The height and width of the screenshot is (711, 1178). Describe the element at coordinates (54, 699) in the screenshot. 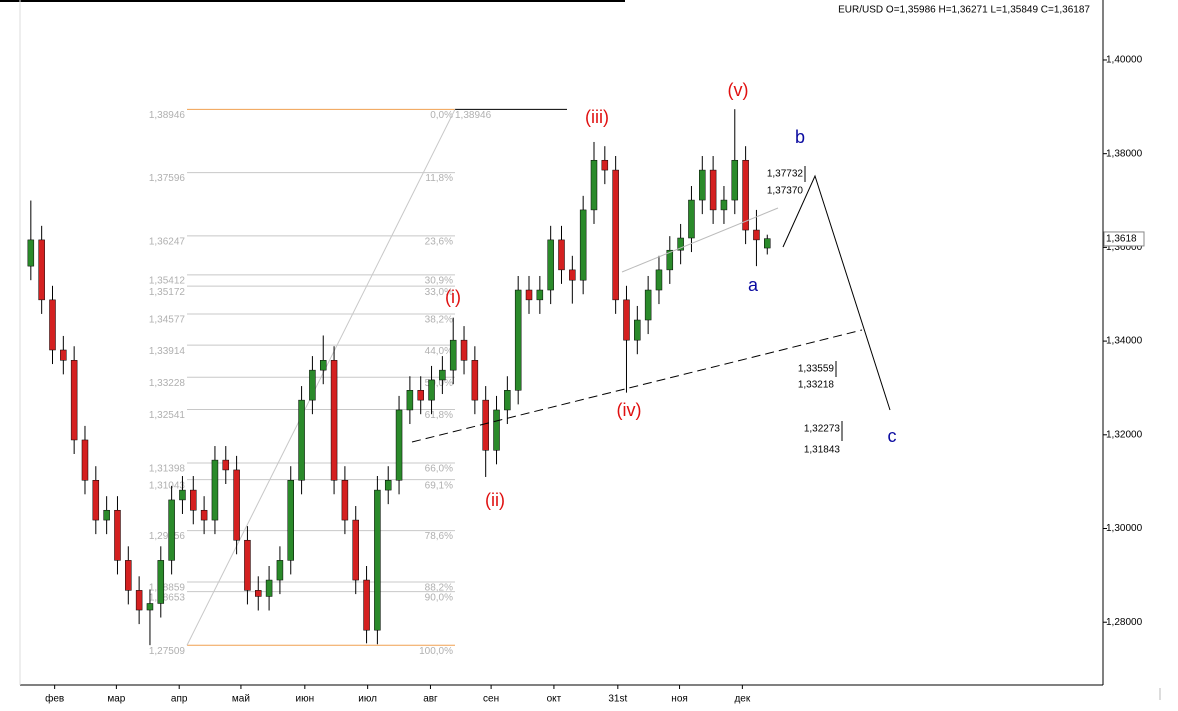

I see `x-tick-label: фев` at that location.